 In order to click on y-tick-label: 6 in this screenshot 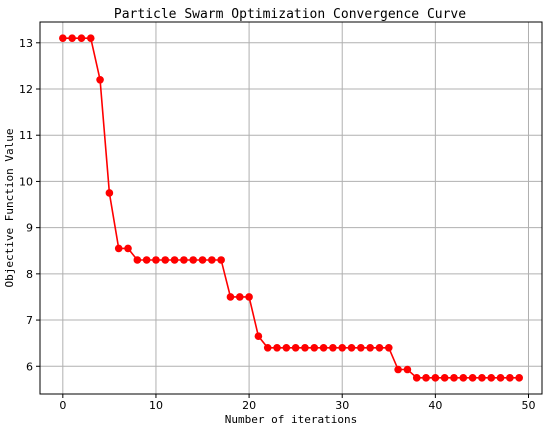, I will do `click(29, 366)`.